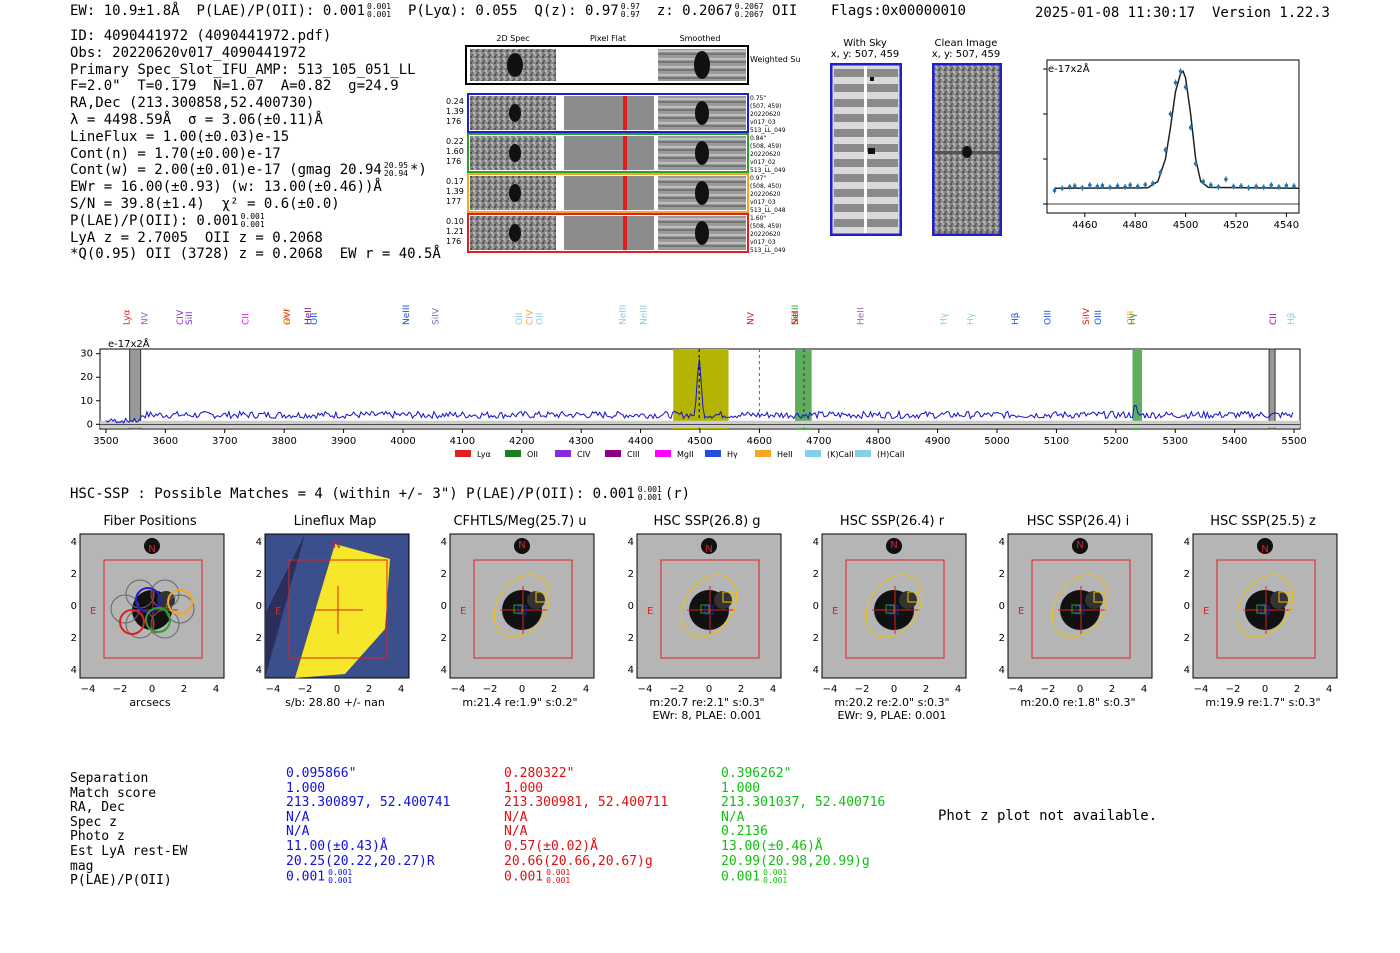 The width and height of the screenshot is (1400, 953). Describe the element at coordinates (749, 14) in the screenshot. I see `z-sub: 0.2067` at that location.